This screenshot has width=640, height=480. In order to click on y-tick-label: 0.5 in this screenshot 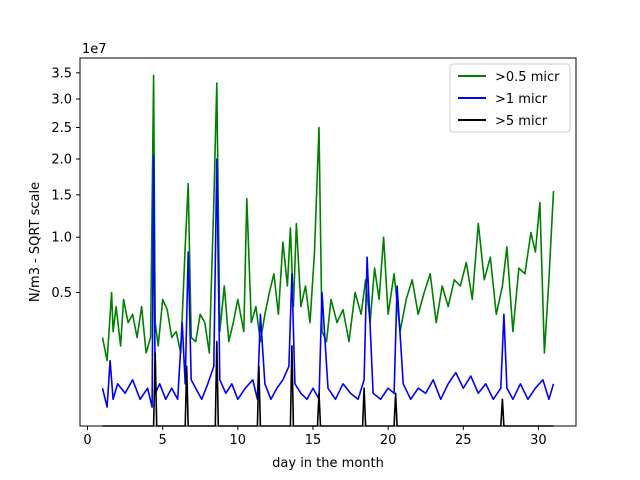, I will do `click(61, 293)`.